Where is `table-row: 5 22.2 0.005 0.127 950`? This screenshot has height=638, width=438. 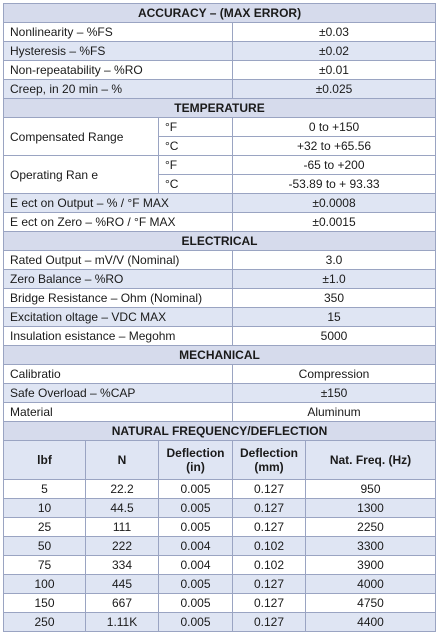
table-row: 5 22.2 0.005 0.127 950 is located at coordinates (220, 489).